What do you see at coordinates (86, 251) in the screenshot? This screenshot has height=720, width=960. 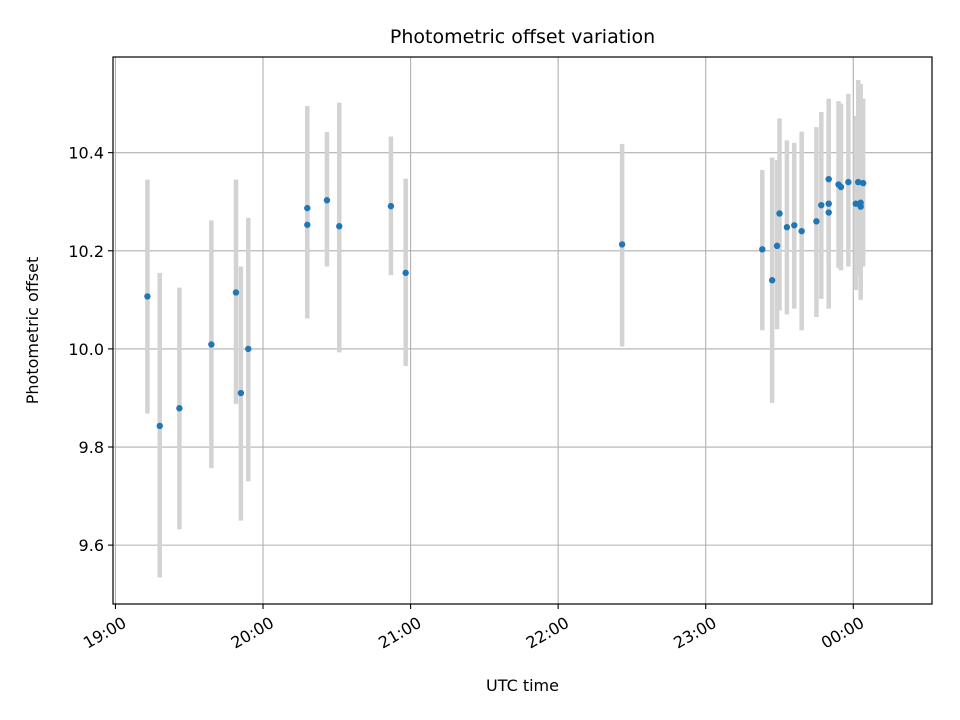 I see `y-tick-label: 10.2` at bounding box center [86, 251].